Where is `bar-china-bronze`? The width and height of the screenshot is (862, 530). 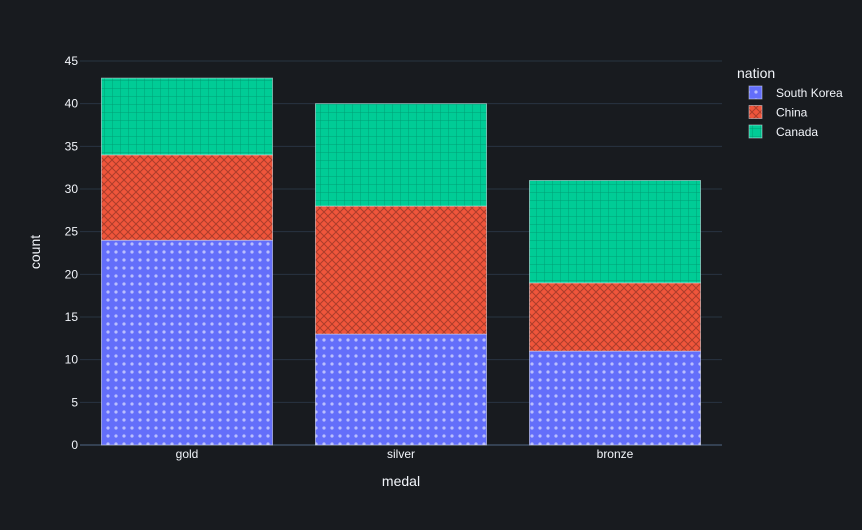
bar-china-bronze is located at coordinates (615, 317).